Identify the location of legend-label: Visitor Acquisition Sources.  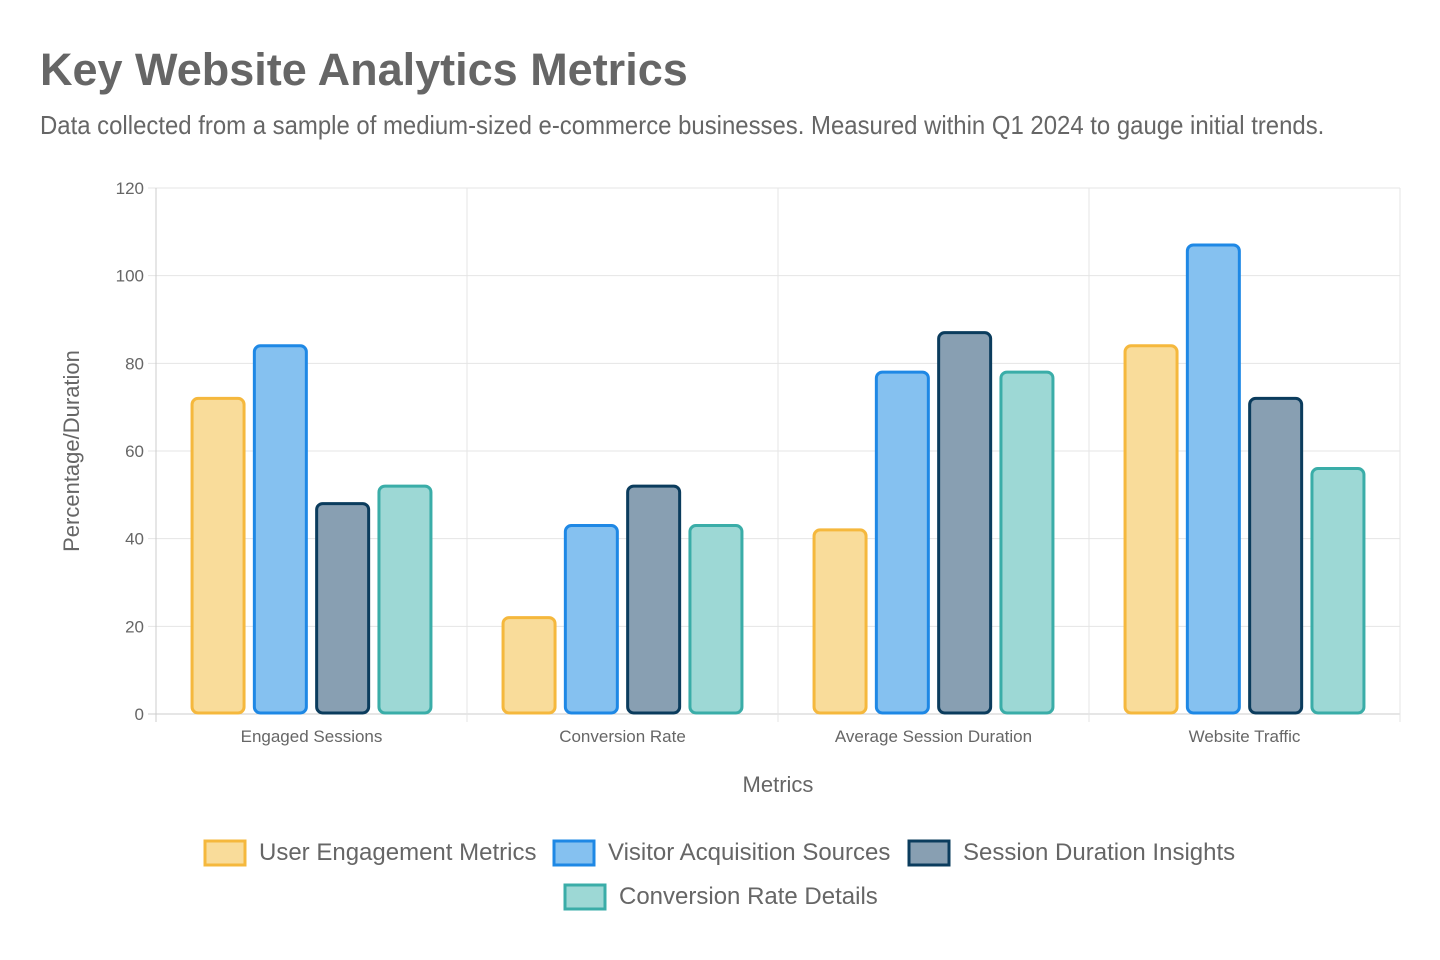
(749, 852).